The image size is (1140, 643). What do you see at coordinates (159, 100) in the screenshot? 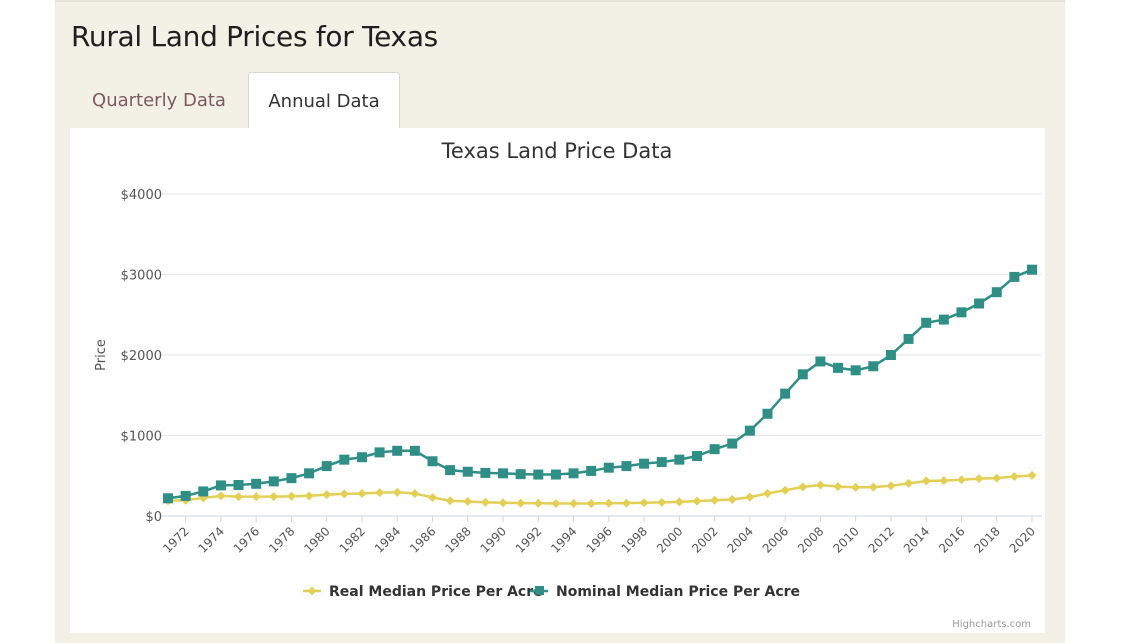
I see `tab-quarterly-data: Quarterly Data` at bounding box center [159, 100].